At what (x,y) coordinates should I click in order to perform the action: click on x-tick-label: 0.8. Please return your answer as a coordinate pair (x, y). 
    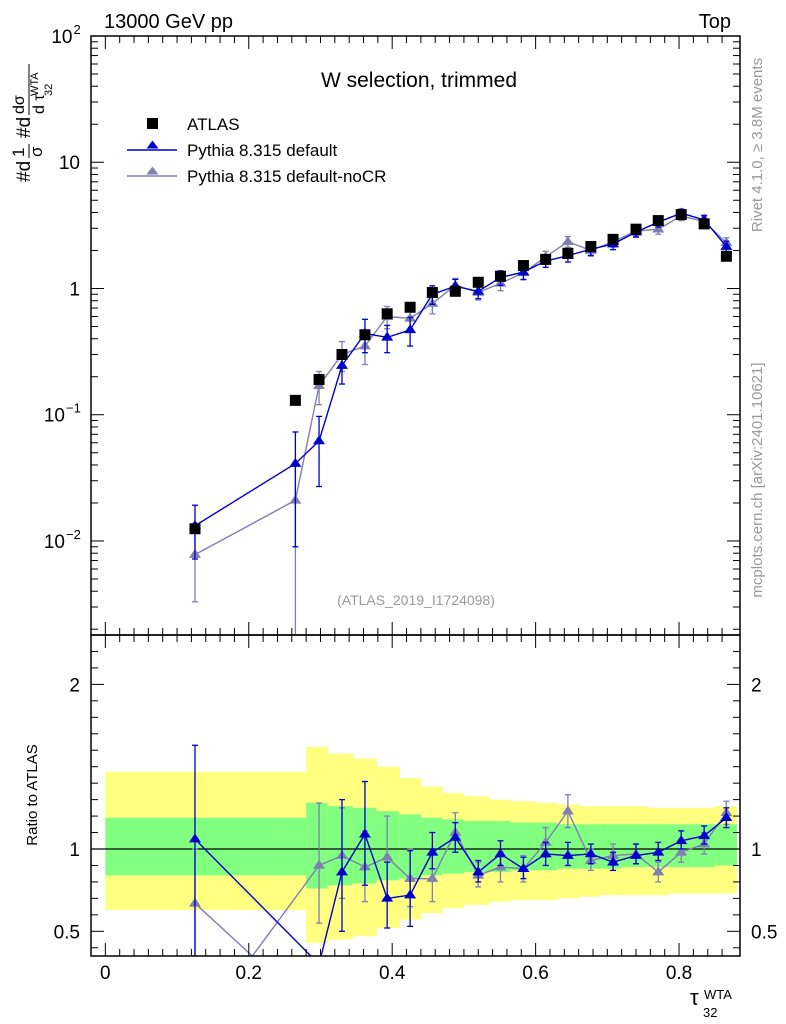
    Looking at the image, I should click on (679, 973).